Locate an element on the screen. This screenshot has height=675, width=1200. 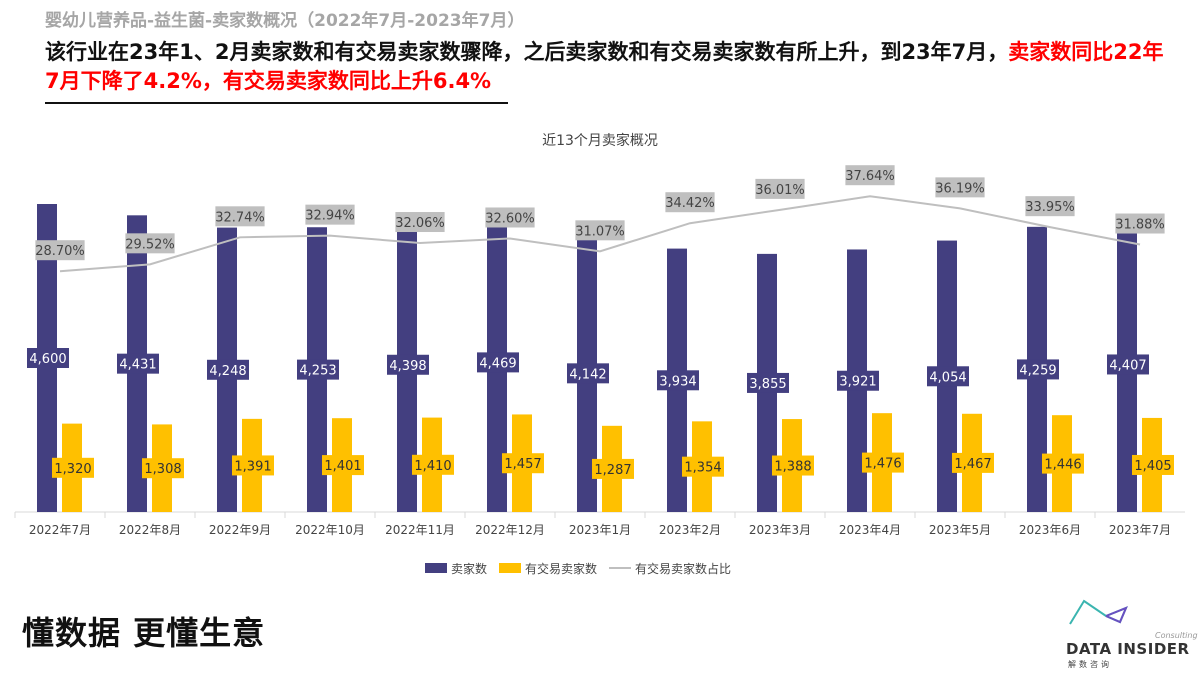
data-label-ratio: 34.42% is located at coordinates (690, 203).